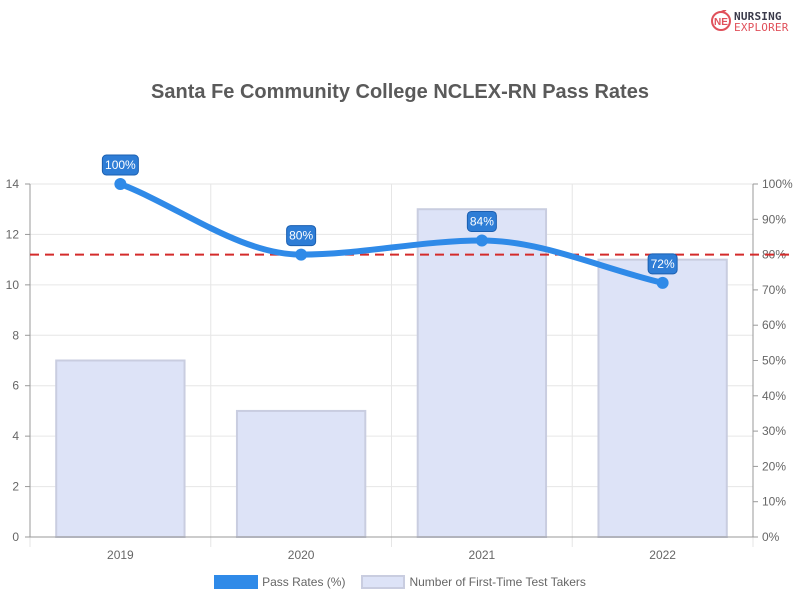  I want to click on pass-rate-point-2020, so click(301, 254).